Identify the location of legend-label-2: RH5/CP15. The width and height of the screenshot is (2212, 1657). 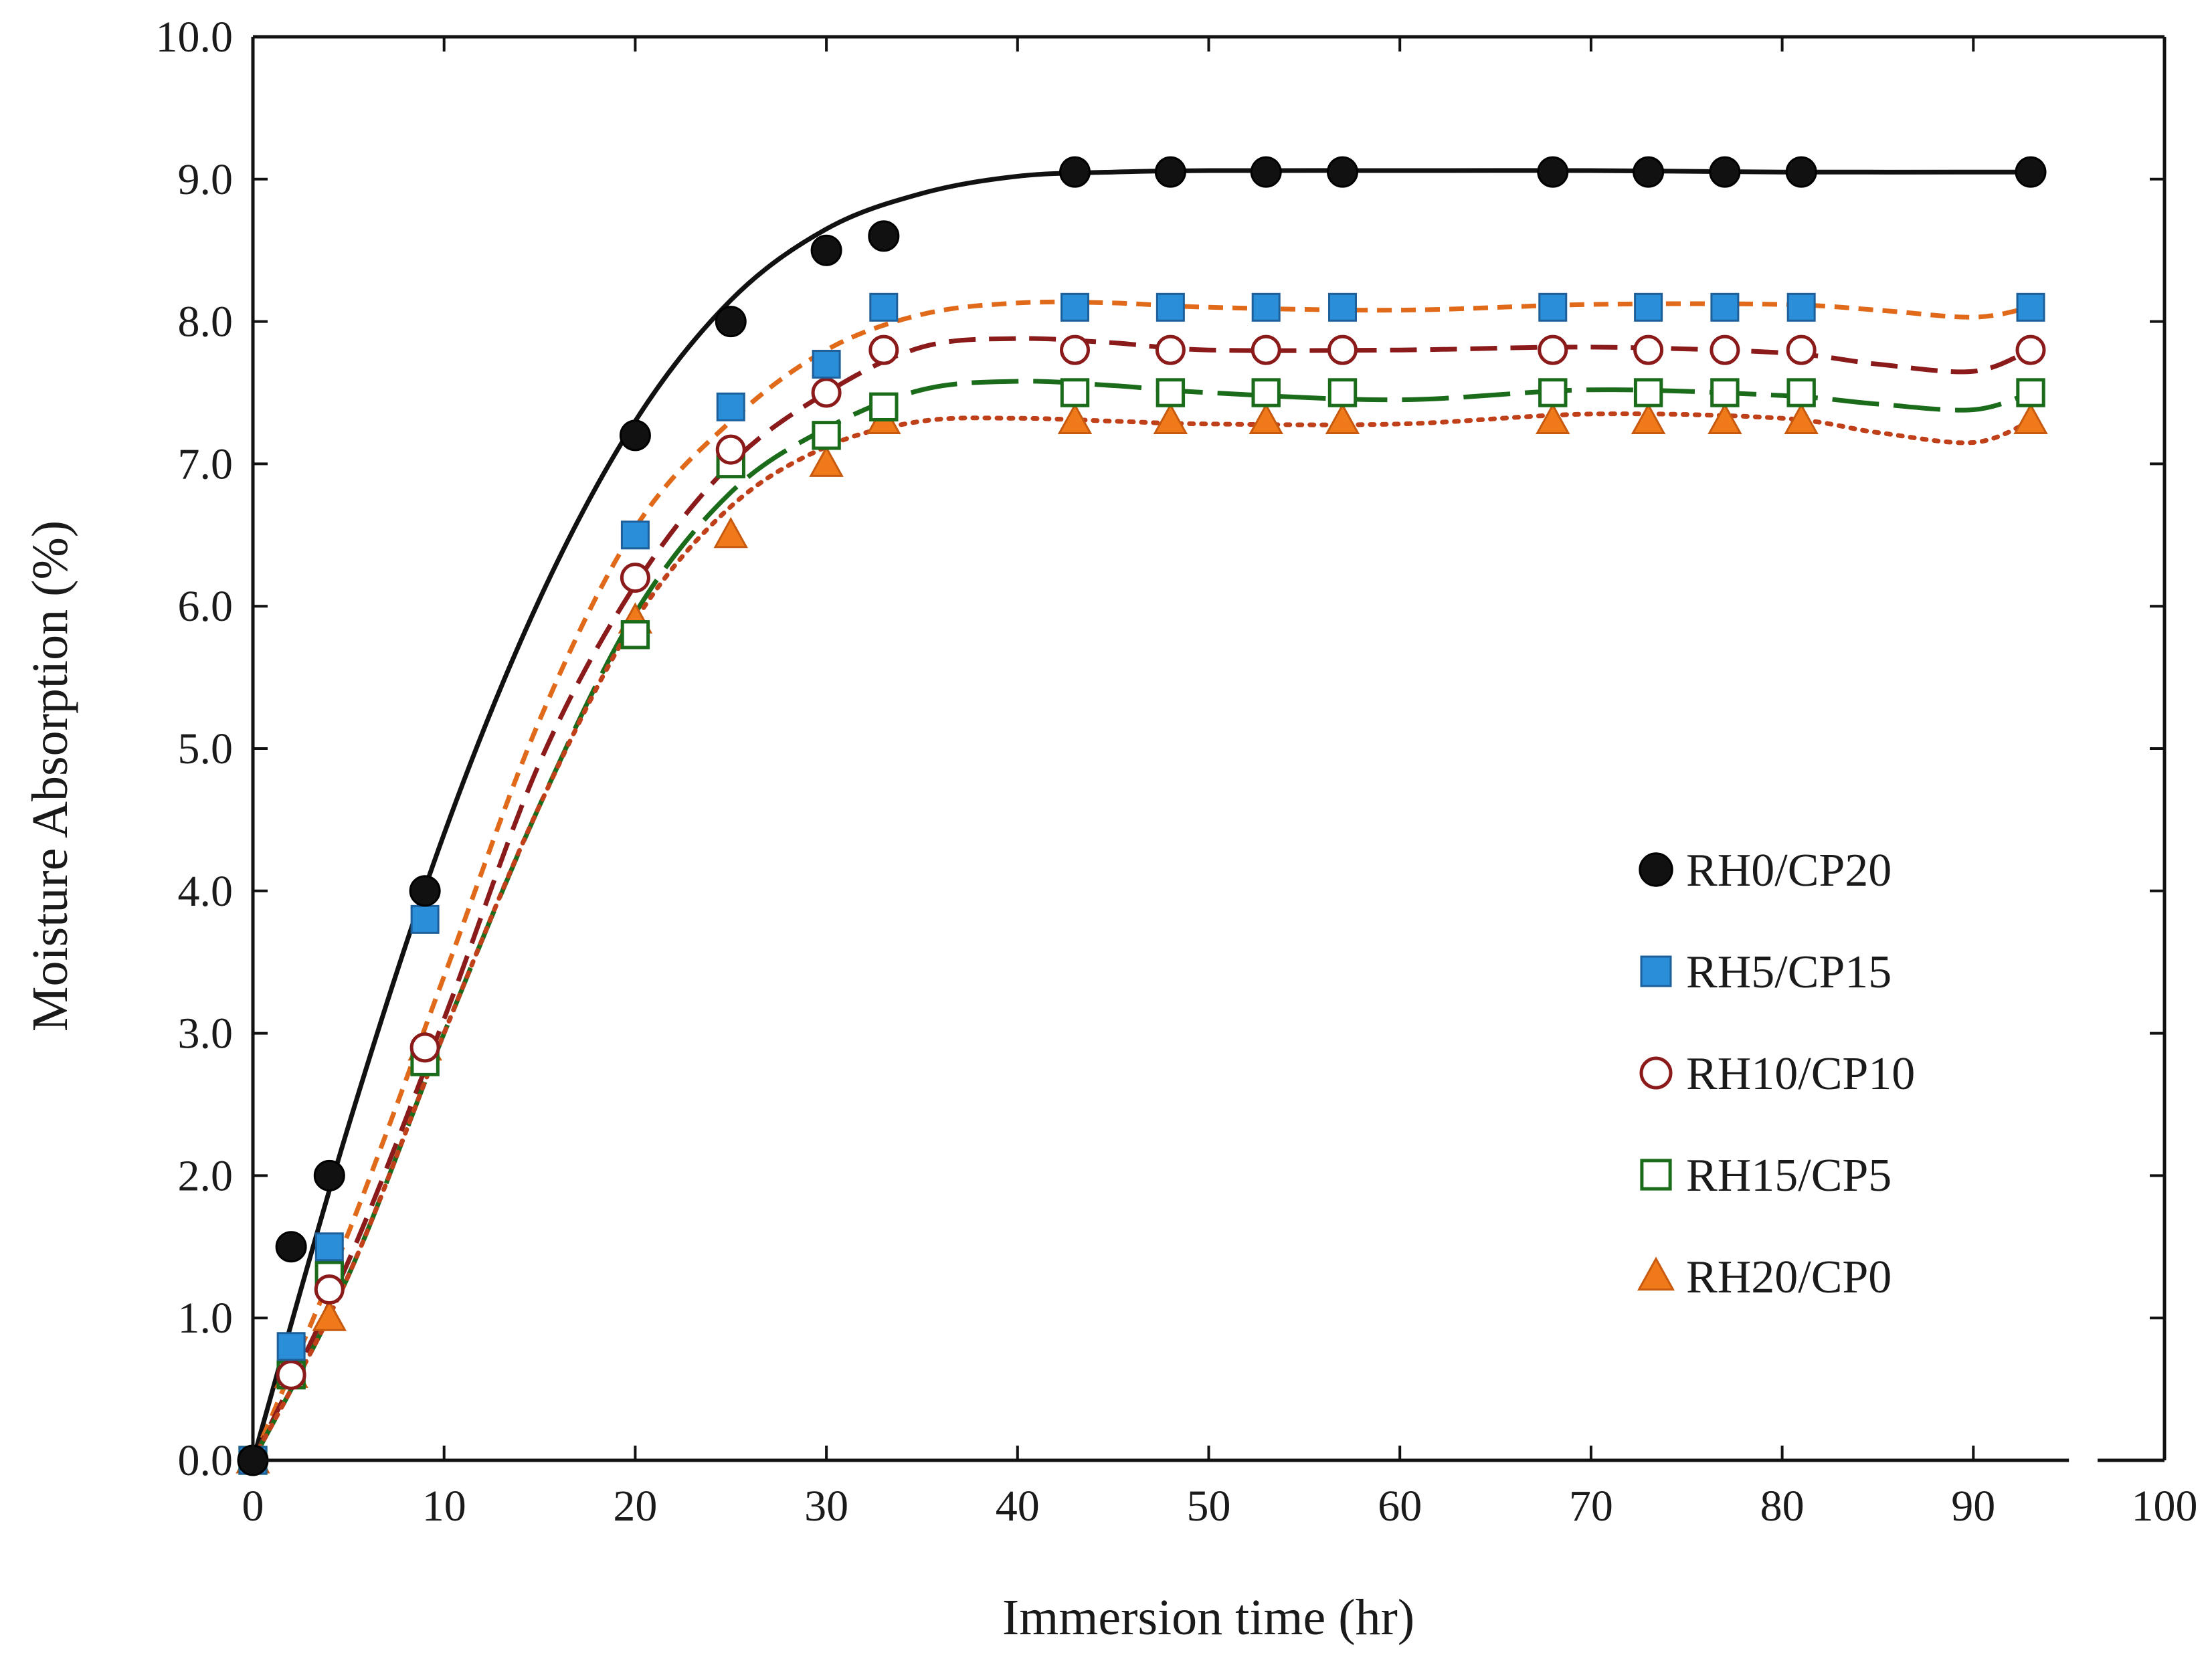
(1789, 972).